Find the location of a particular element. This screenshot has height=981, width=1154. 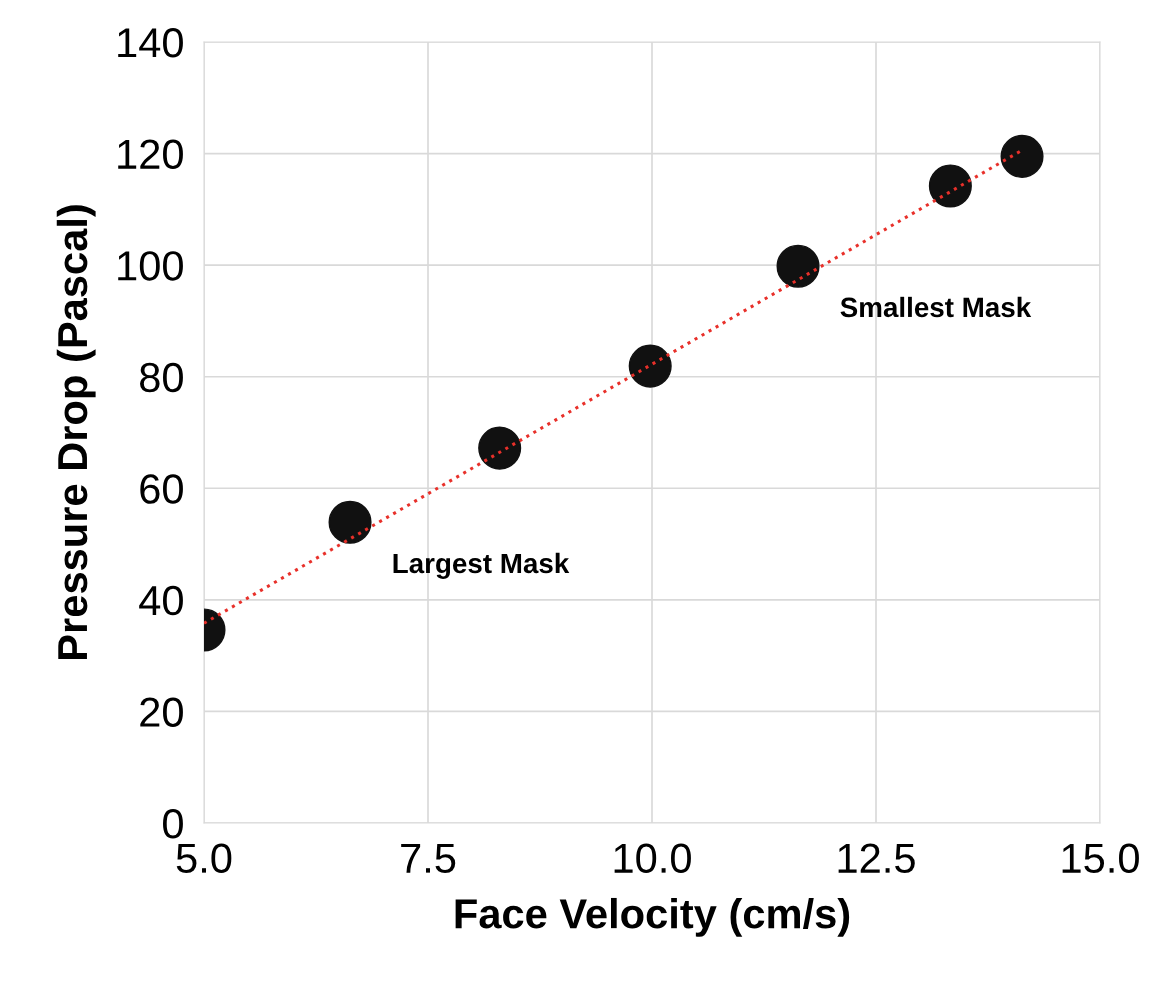

y-tick-label: 80 is located at coordinates (161, 377).